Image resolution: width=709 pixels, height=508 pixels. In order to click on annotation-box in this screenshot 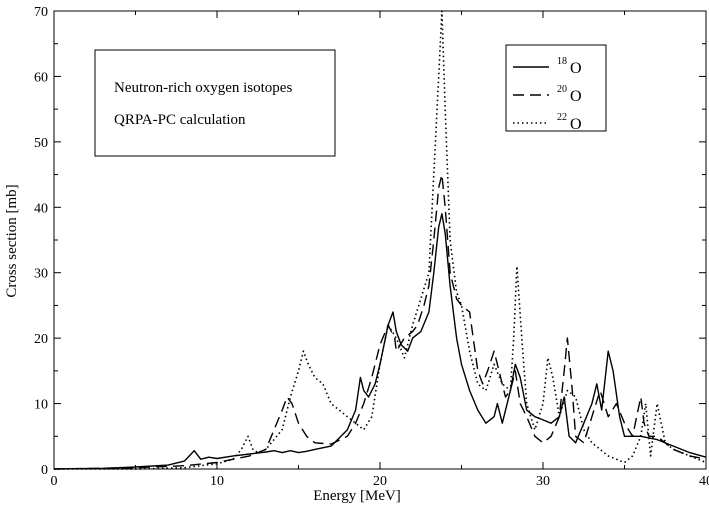, I will do `click(215, 103)`.